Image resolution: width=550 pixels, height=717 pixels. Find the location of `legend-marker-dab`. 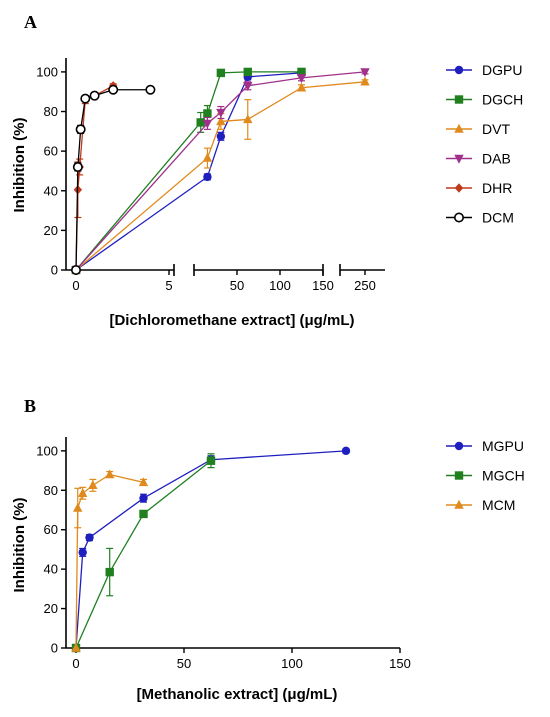

legend-marker-dab is located at coordinates (459, 159).